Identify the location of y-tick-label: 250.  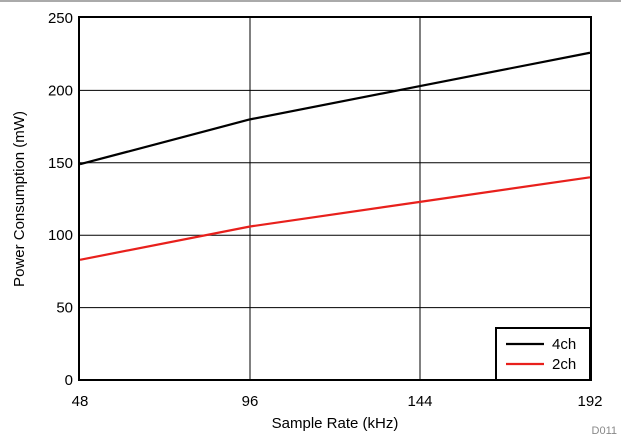
(60, 18).